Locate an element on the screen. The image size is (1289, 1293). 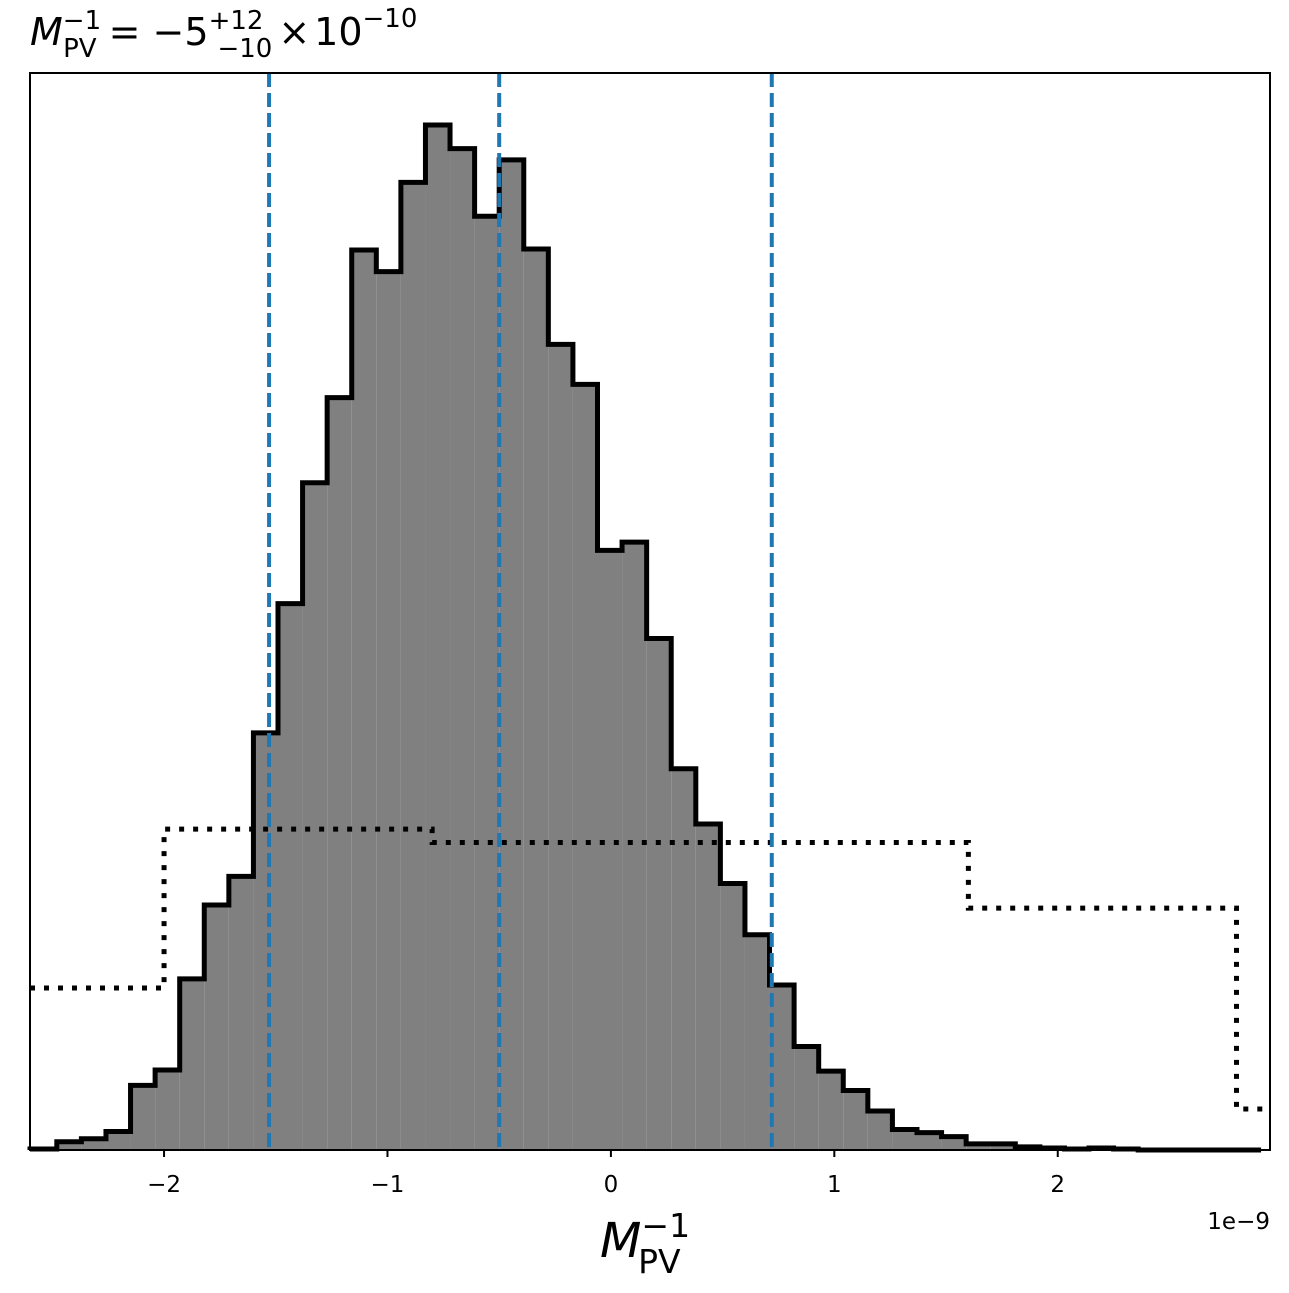
title-value: −5 is located at coordinates (181, 32).